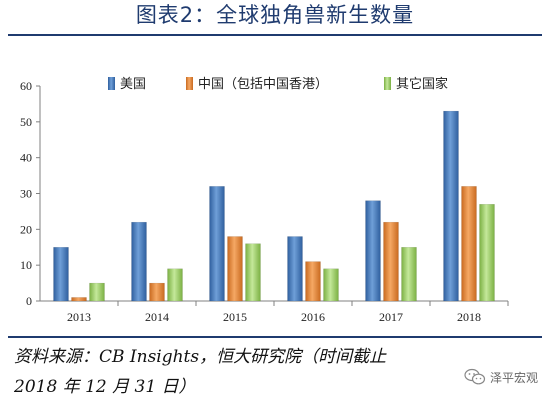 The width and height of the screenshot is (550, 405). I want to click on source-divider, so click(275, 337).